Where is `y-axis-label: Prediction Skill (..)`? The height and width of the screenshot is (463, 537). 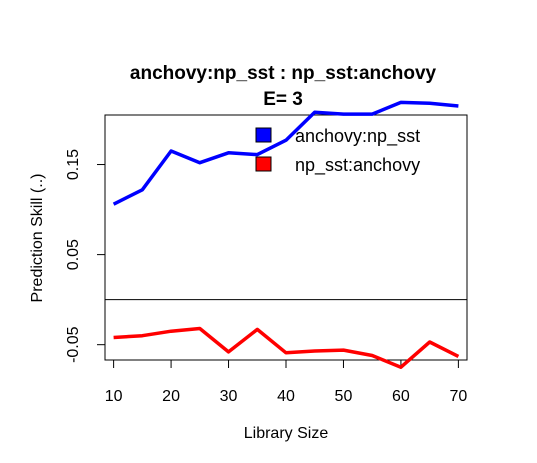
y-axis-label: Prediction Skill (..) is located at coordinates (37, 238).